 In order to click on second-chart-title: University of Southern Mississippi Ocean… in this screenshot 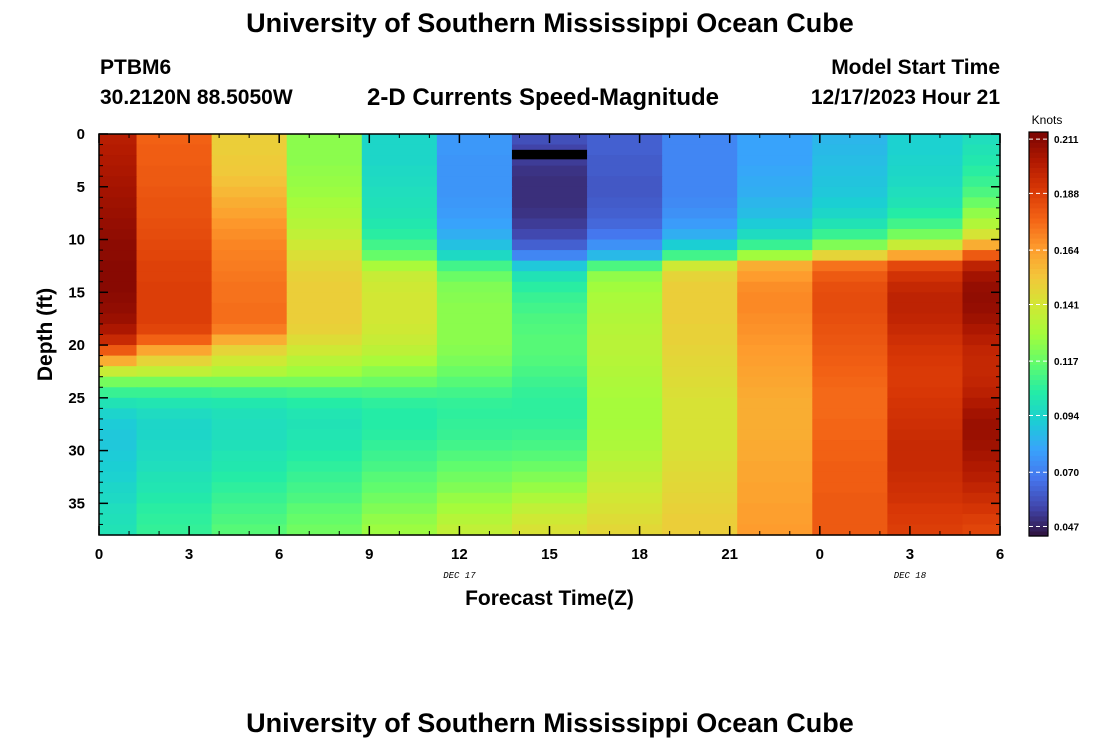, I will do `click(550, 723)`.